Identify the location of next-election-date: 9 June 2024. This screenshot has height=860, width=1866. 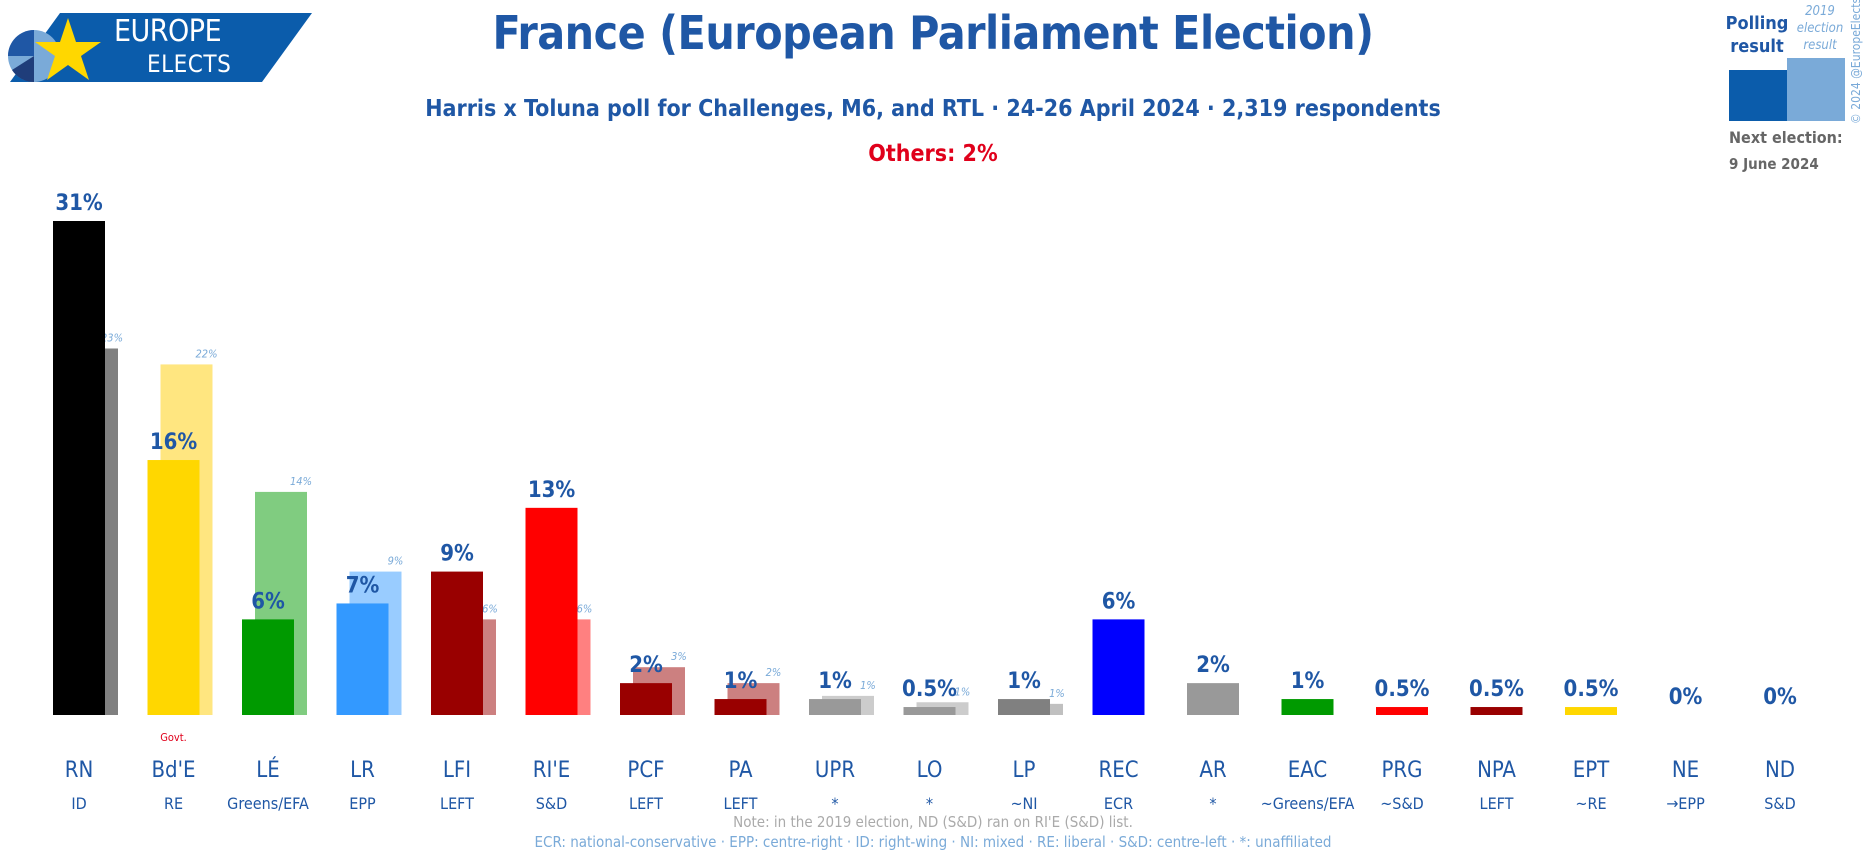
(1774, 164).